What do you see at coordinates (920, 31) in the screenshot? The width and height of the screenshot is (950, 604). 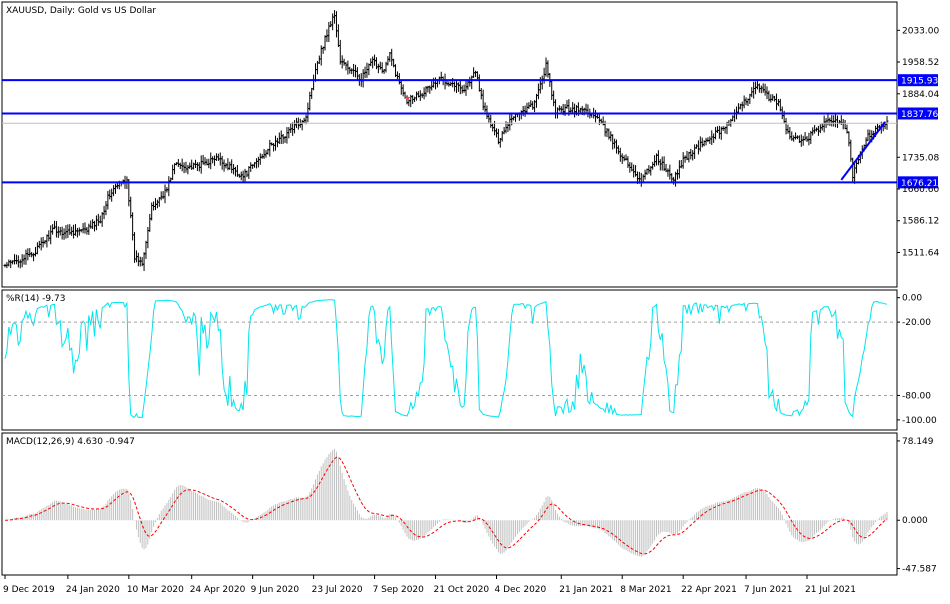 I see `price-ytick-label: 2033.00` at bounding box center [920, 31].